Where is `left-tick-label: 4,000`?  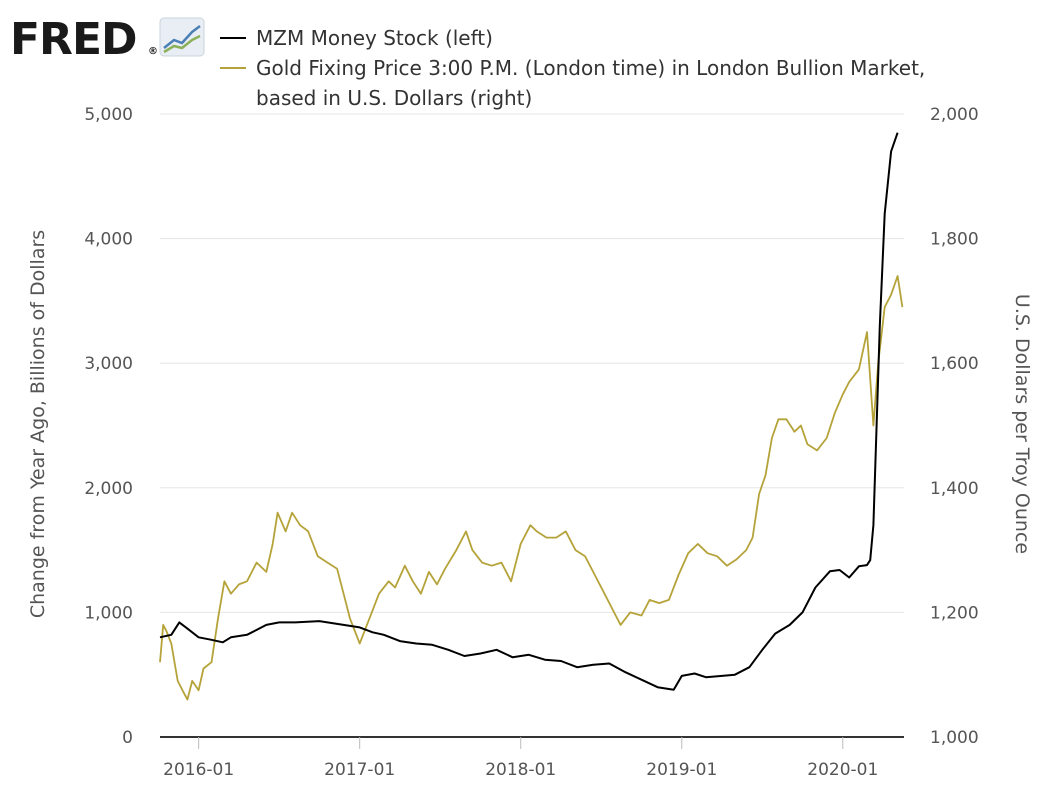 left-tick-label: 4,000 is located at coordinates (108, 240).